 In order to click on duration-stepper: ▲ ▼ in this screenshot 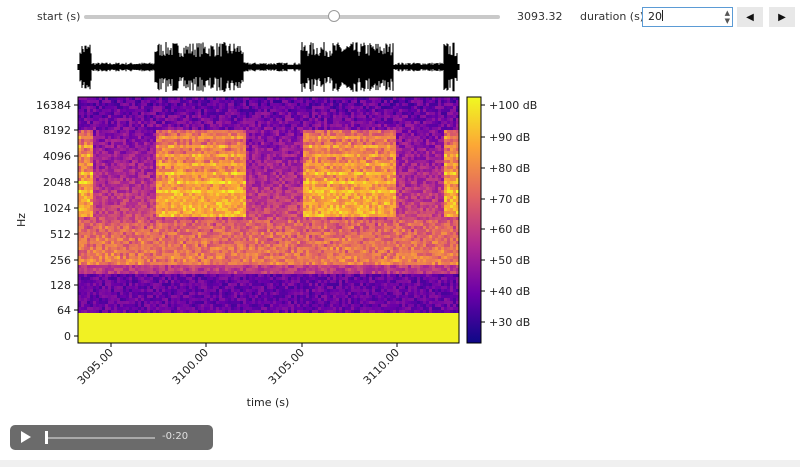, I will do `click(727, 17)`.